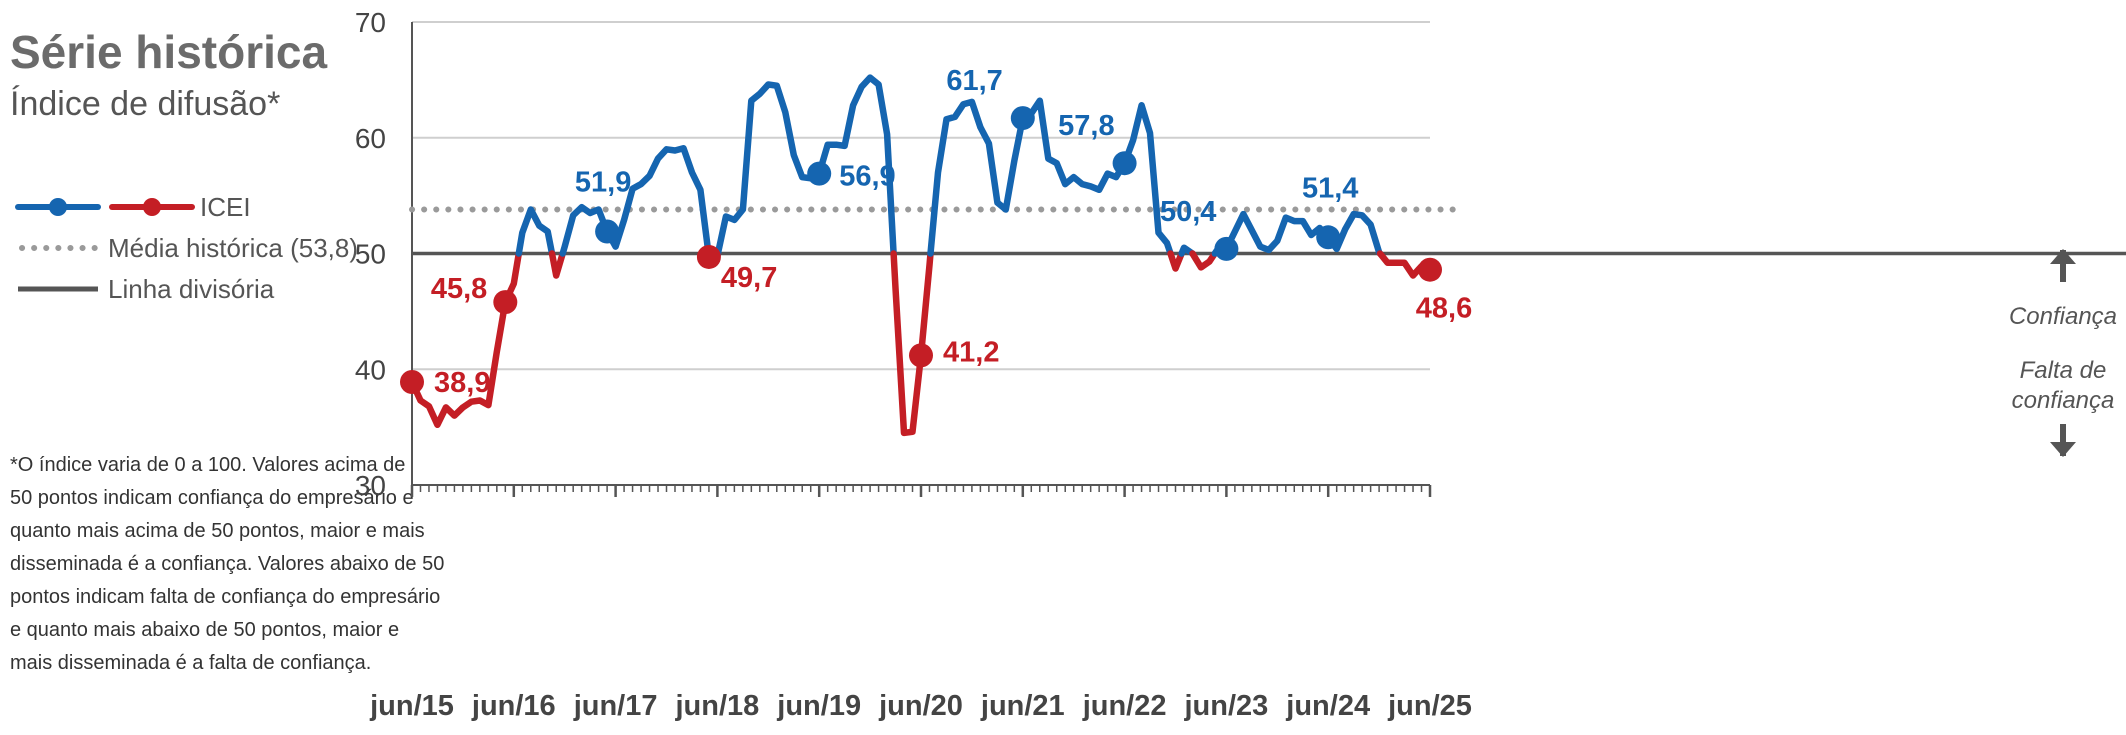 The image size is (2126, 735). Describe the element at coordinates (1327, 706) in the screenshot. I see `x-tick-label: jun/24` at that location.